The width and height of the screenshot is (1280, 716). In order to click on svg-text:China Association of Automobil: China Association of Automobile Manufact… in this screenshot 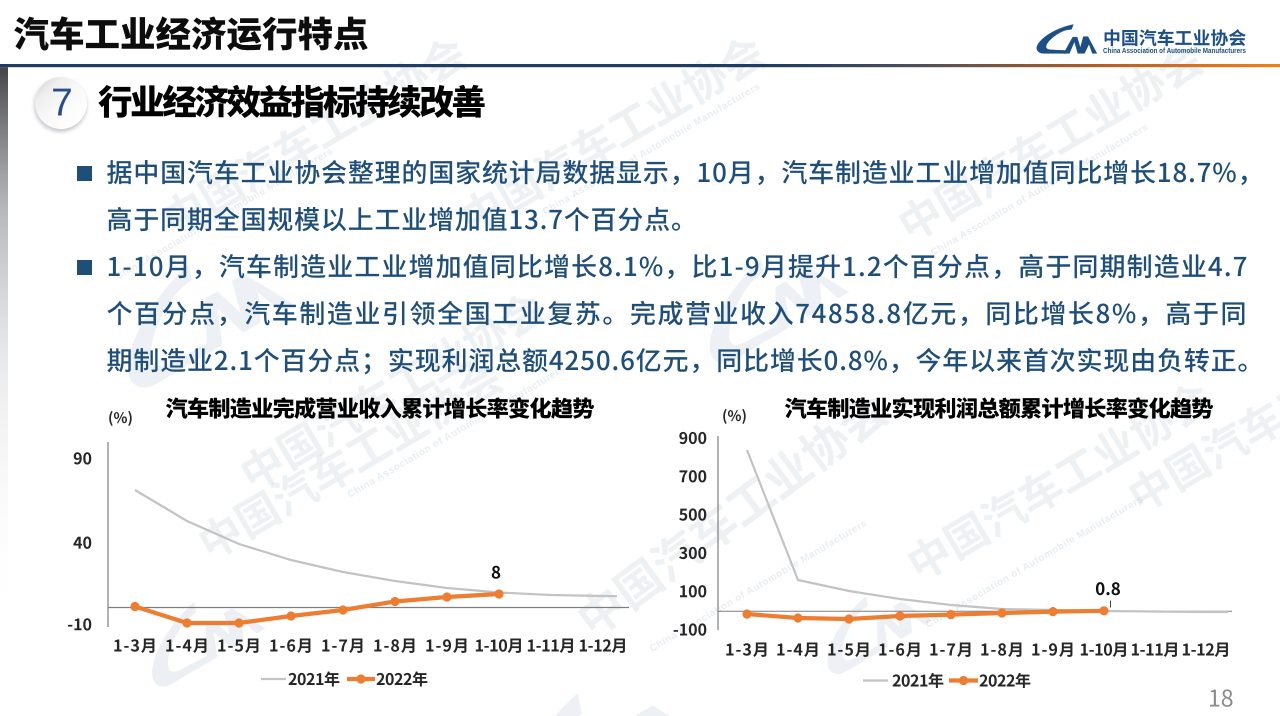, I will do `click(1174, 50)`.